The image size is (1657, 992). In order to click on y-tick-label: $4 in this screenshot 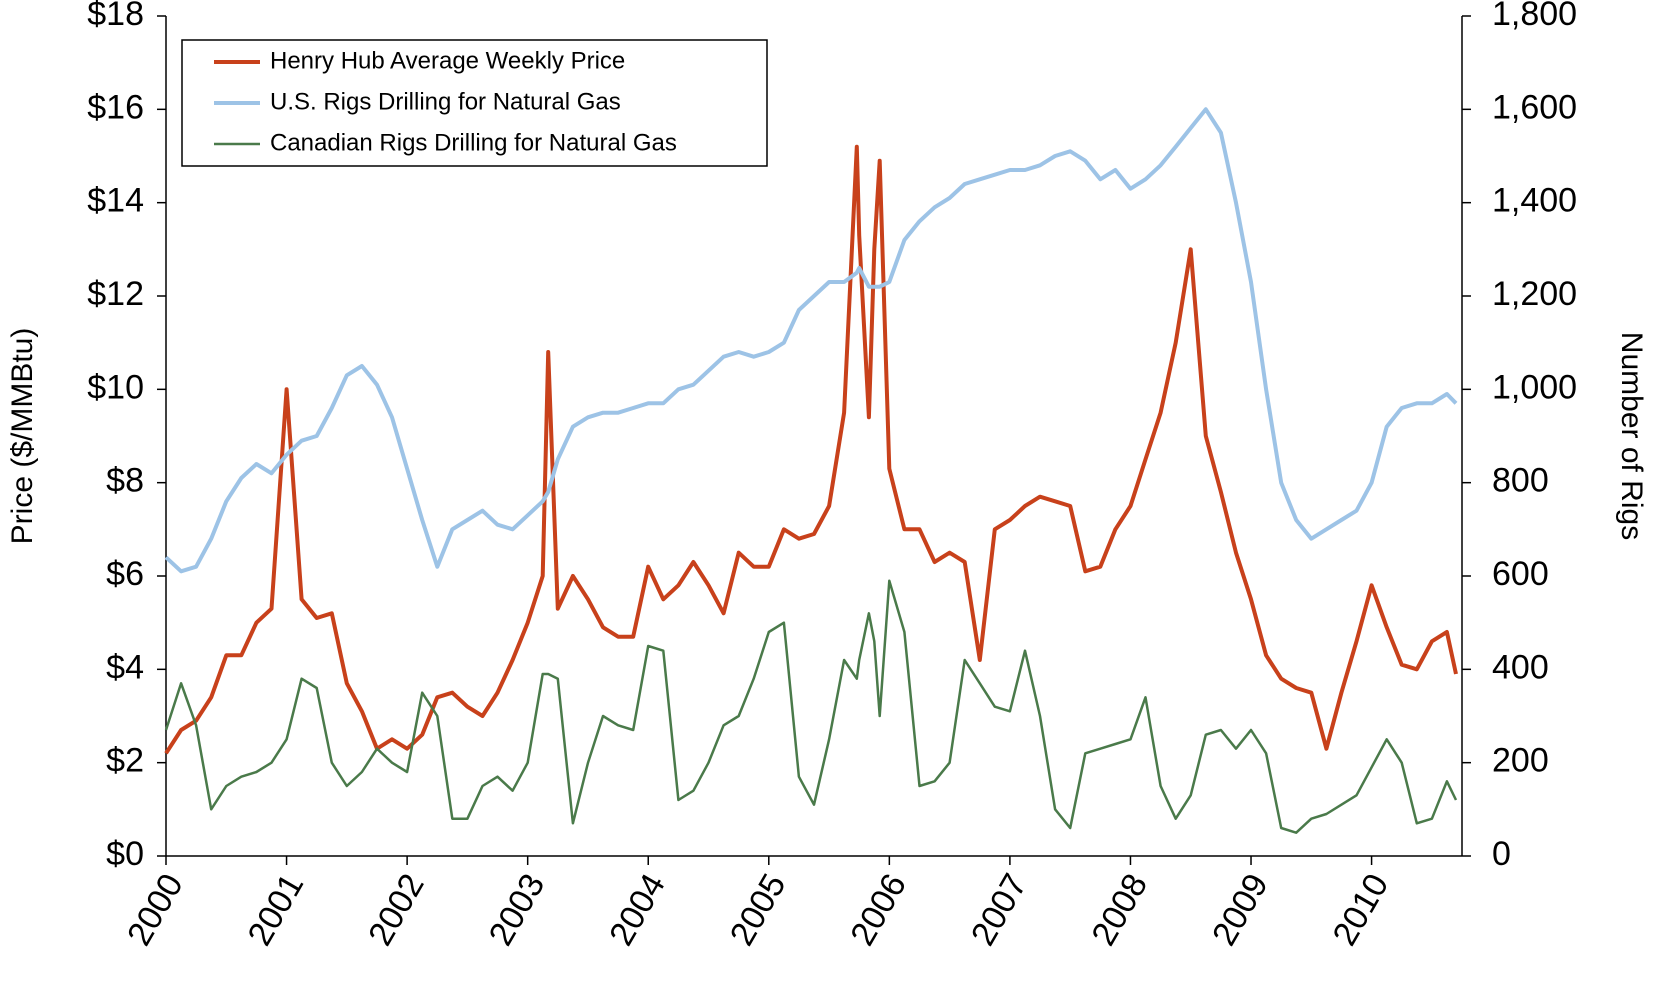, I will do `click(125, 667)`.